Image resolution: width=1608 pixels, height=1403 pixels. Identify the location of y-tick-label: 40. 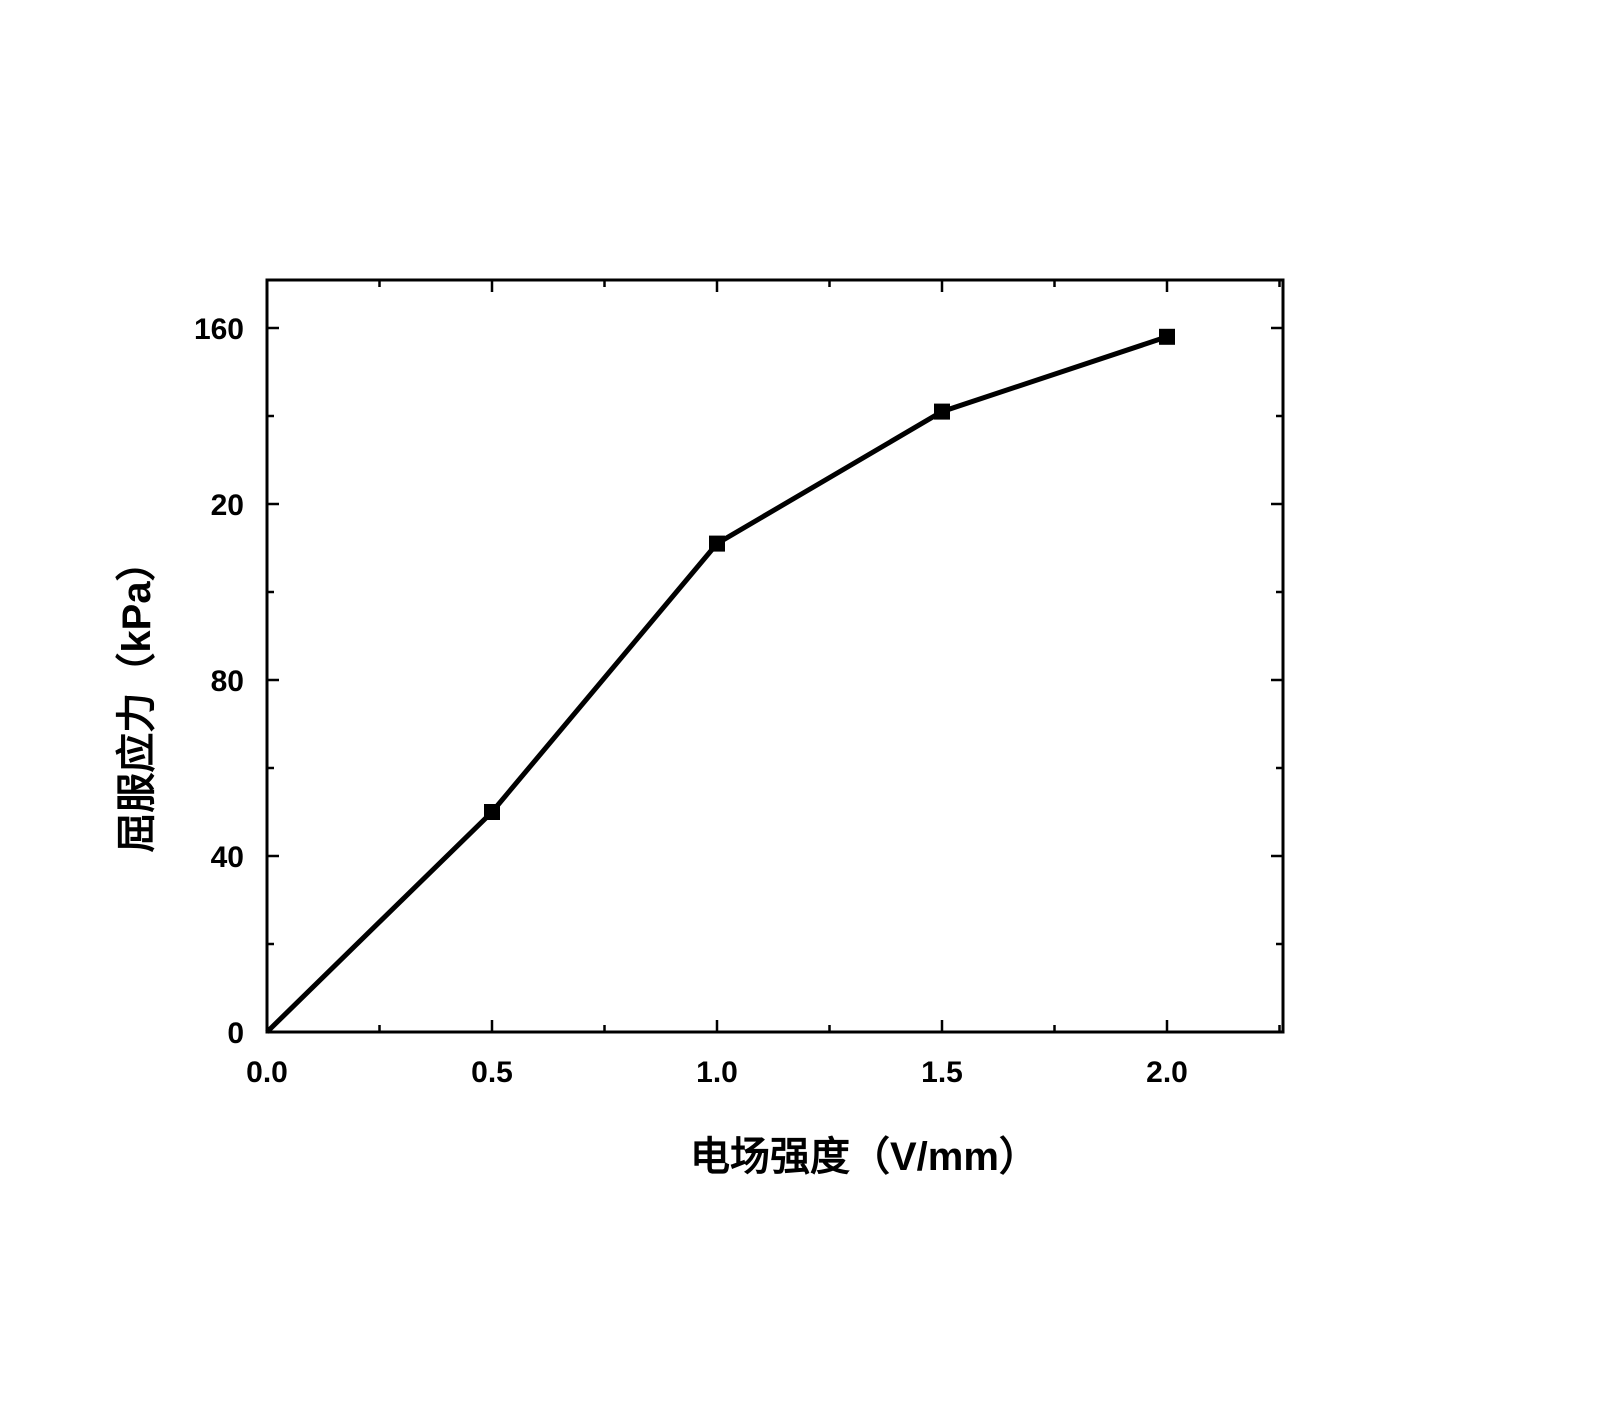
(227, 857).